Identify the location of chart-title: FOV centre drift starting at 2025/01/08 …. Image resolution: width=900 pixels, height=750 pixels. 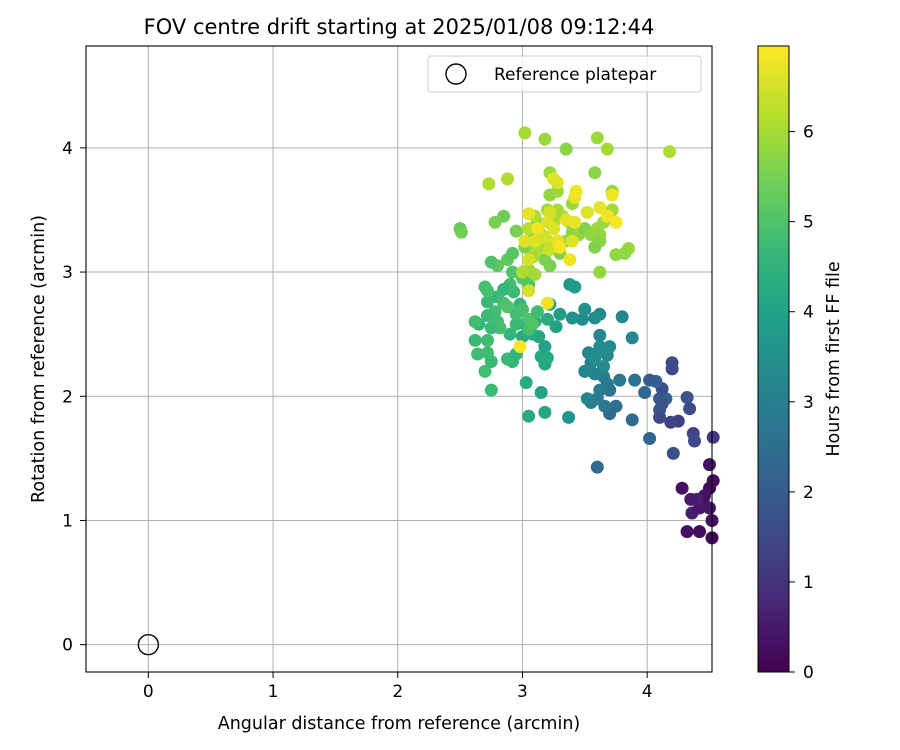
(399, 27).